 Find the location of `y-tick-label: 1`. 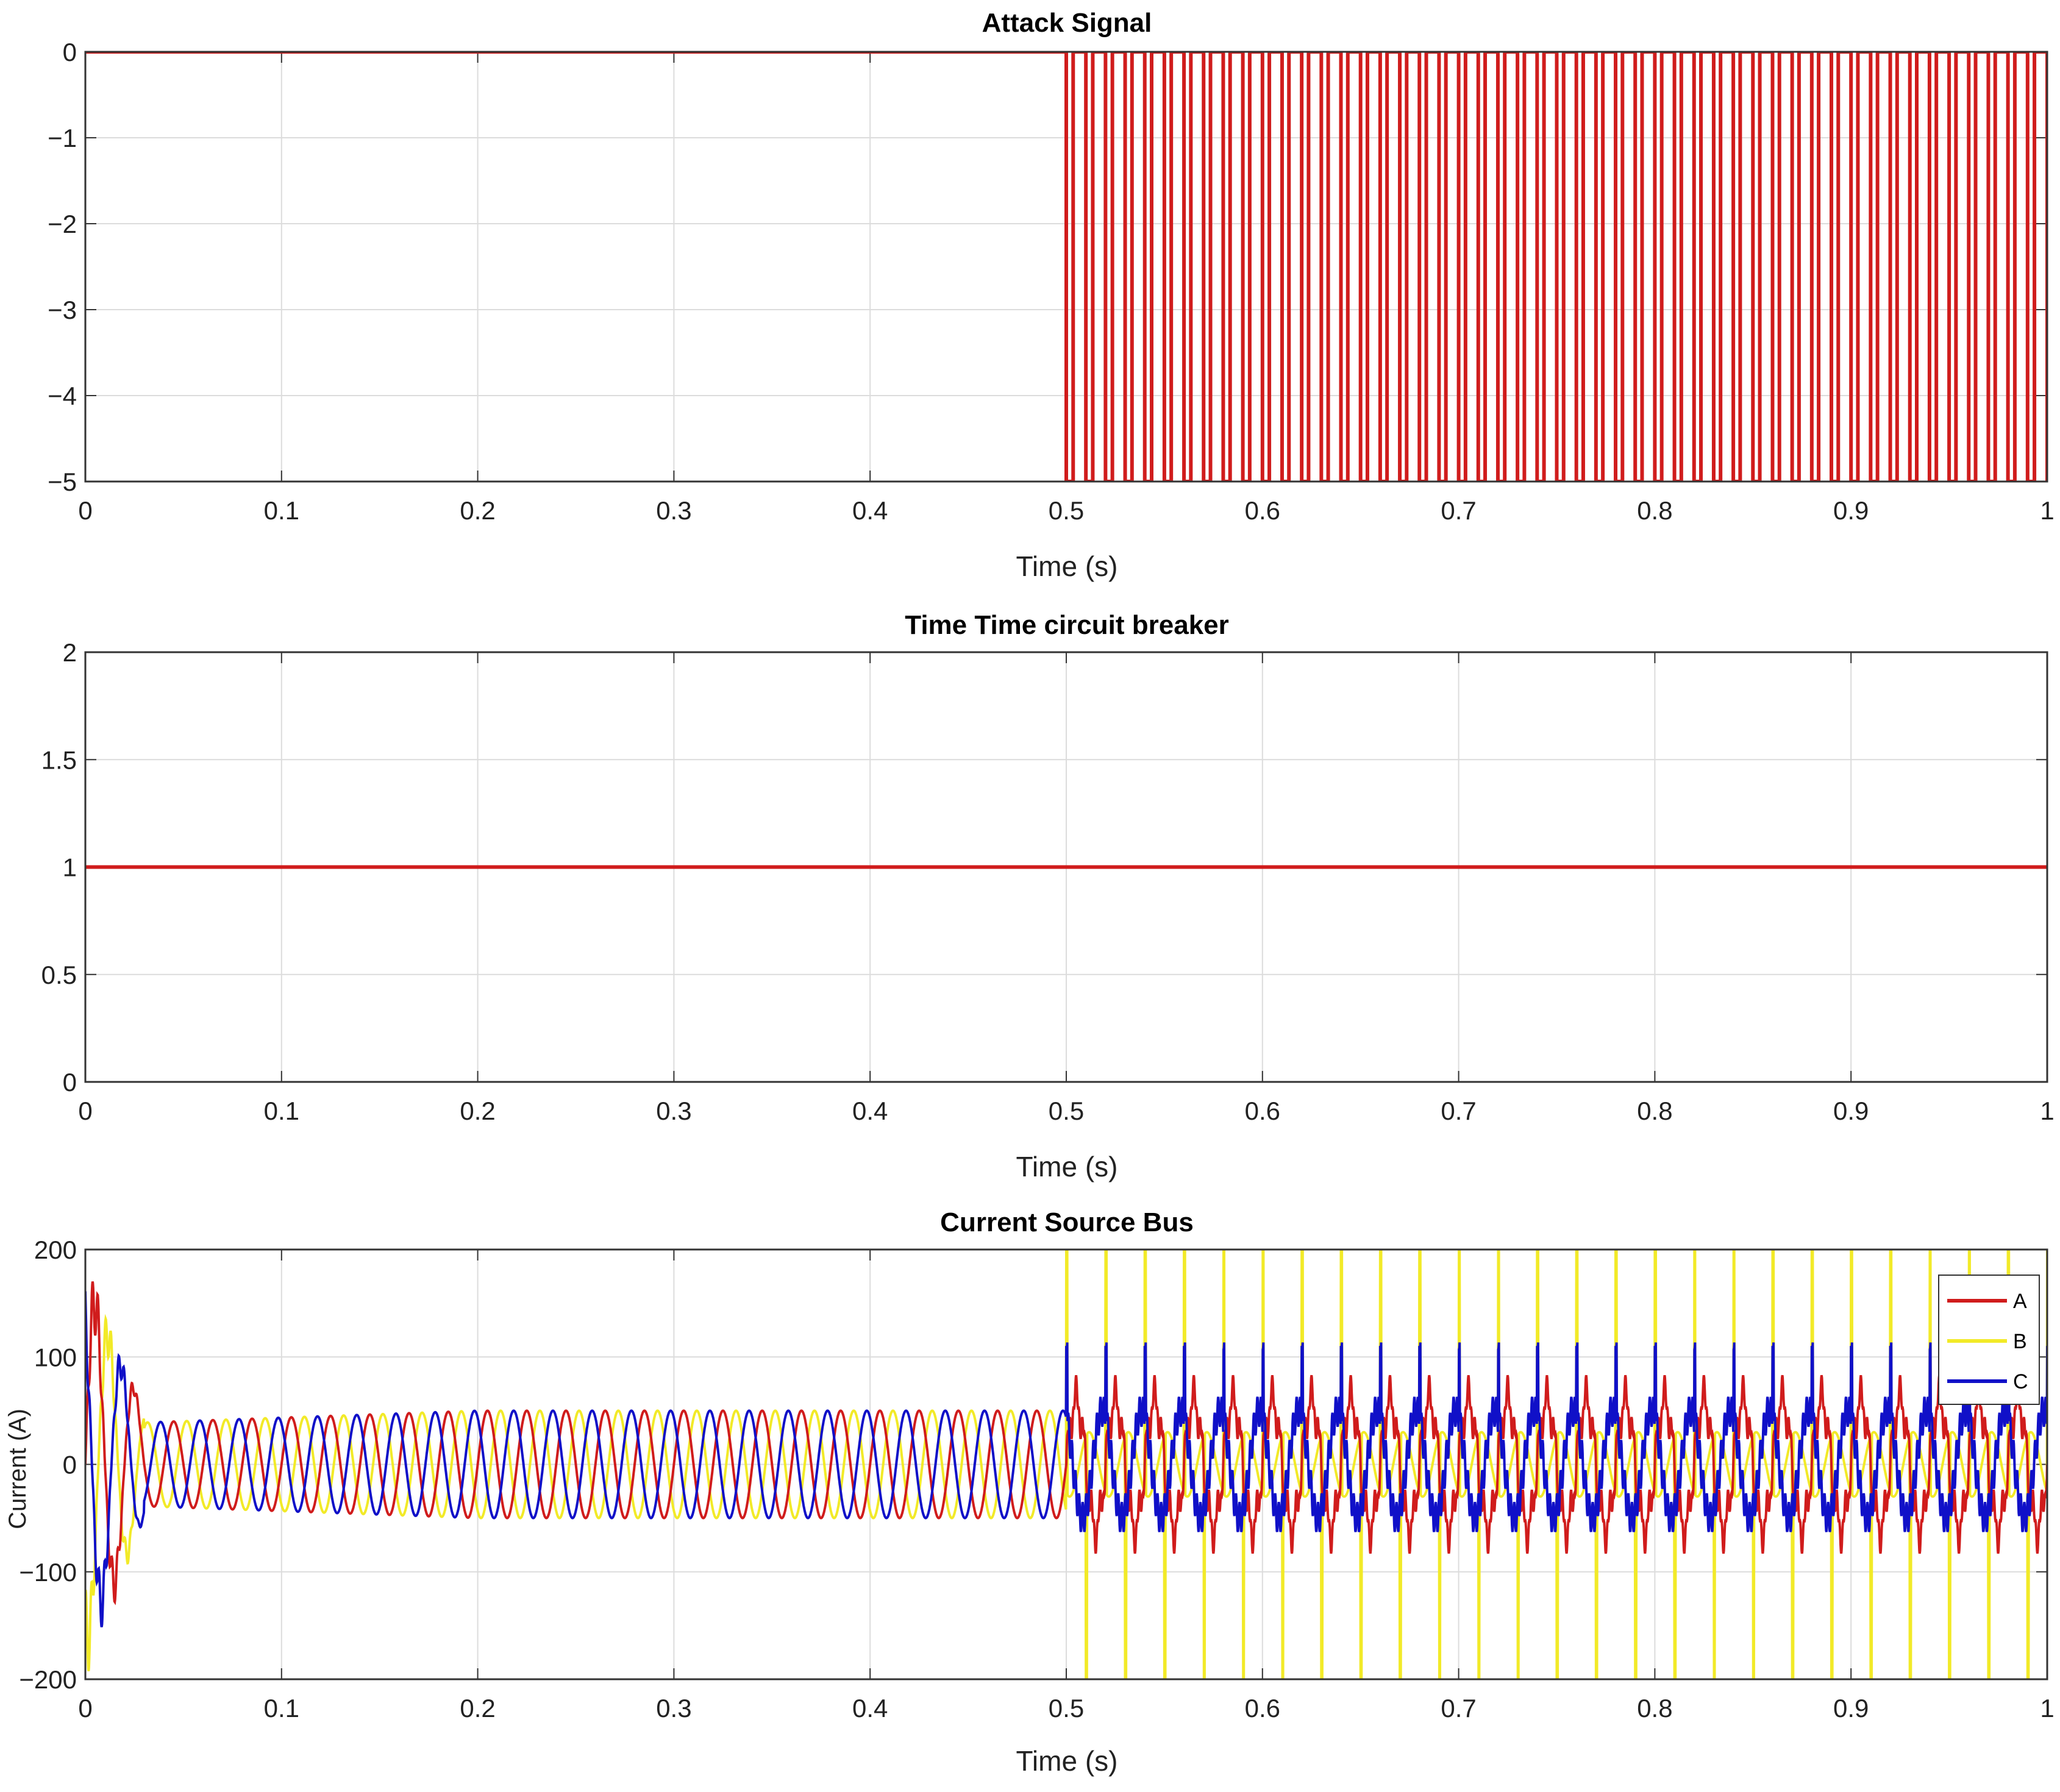

y-tick-label: 1 is located at coordinates (70, 868).